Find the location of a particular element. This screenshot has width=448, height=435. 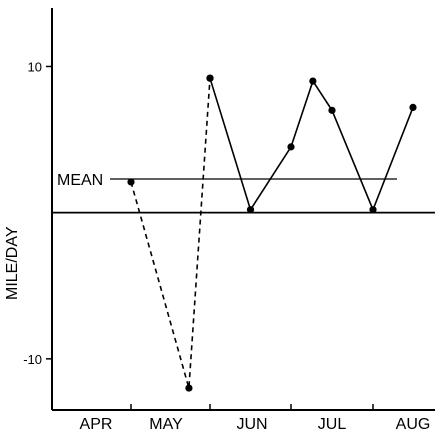

x-tick-label: APR is located at coordinates (96, 424).